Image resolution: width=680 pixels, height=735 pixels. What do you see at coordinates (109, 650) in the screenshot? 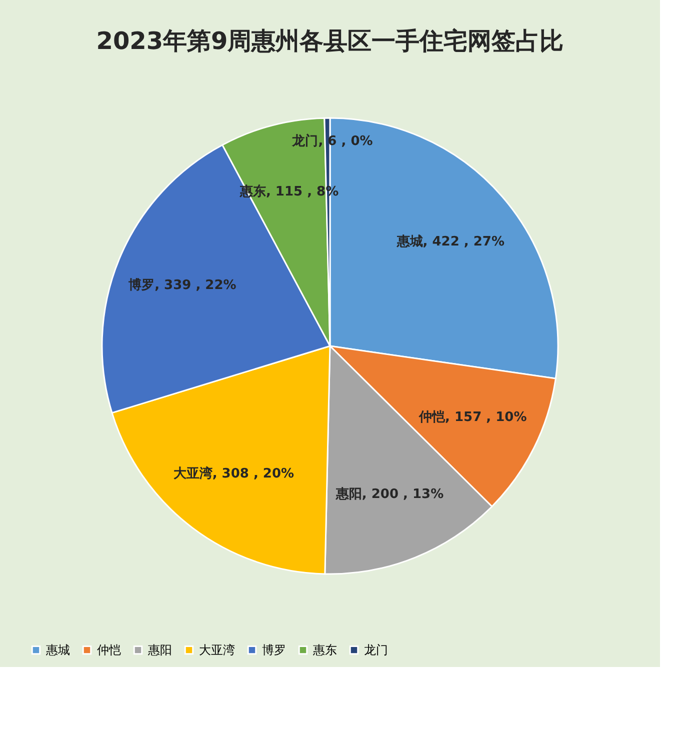
I see `legend-label: 仲恺` at bounding box center [109, 650].